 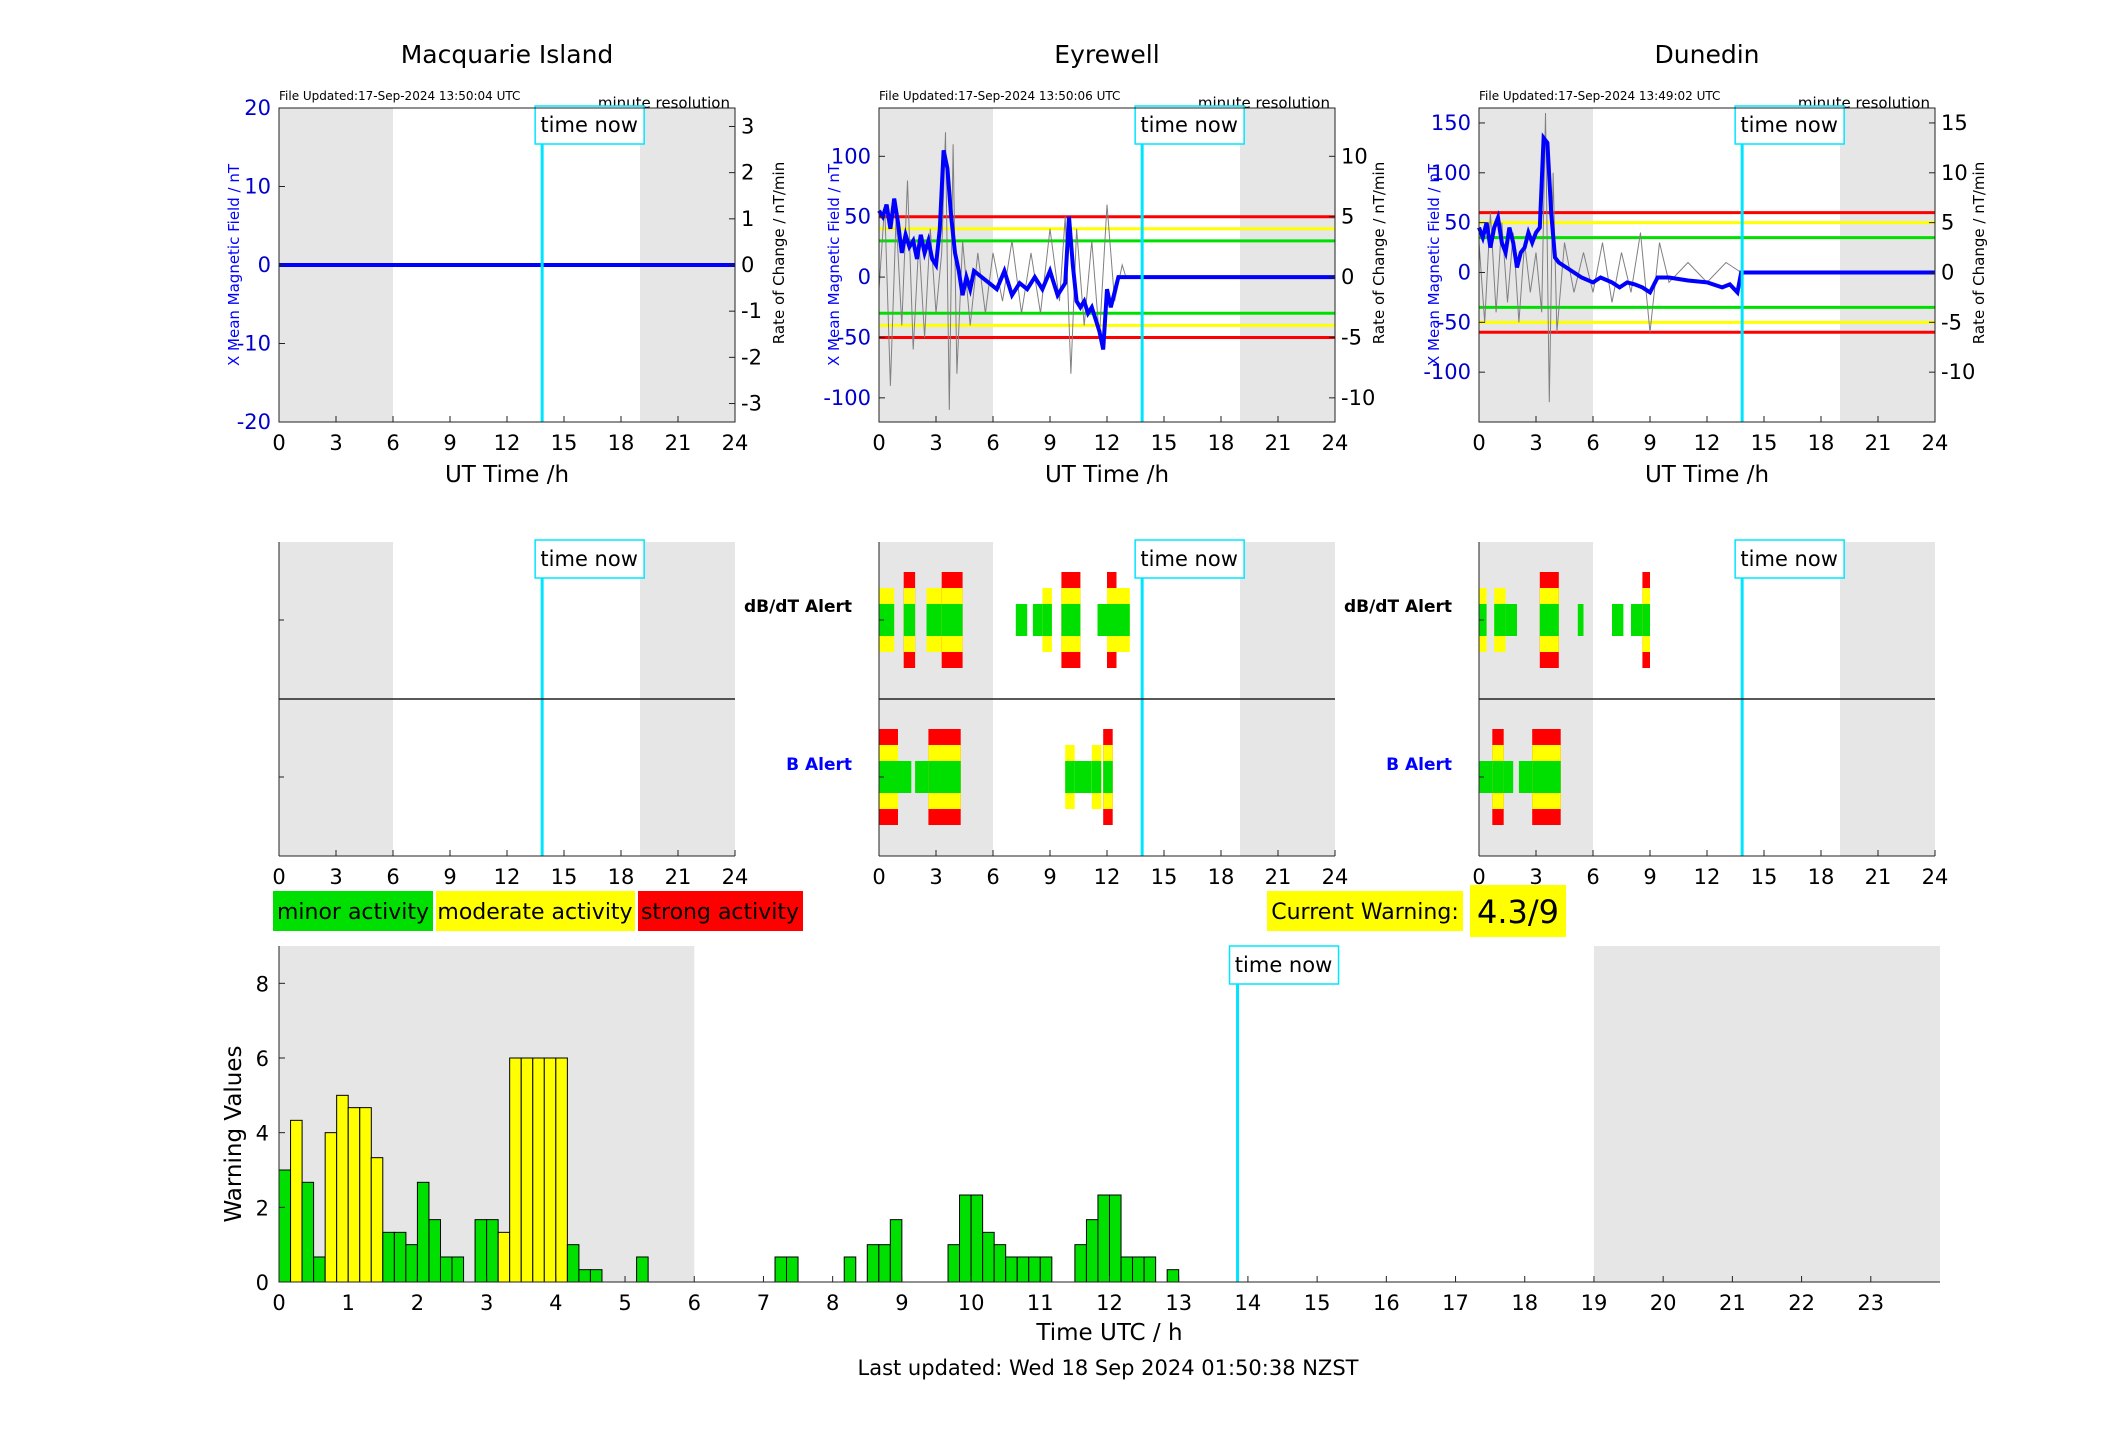 I want to click on alert-panel-dunedin: time now 0 3 6 9 12 15 18 21 24 dB/dT Alert B Alert, so click(x=1646, y=714).